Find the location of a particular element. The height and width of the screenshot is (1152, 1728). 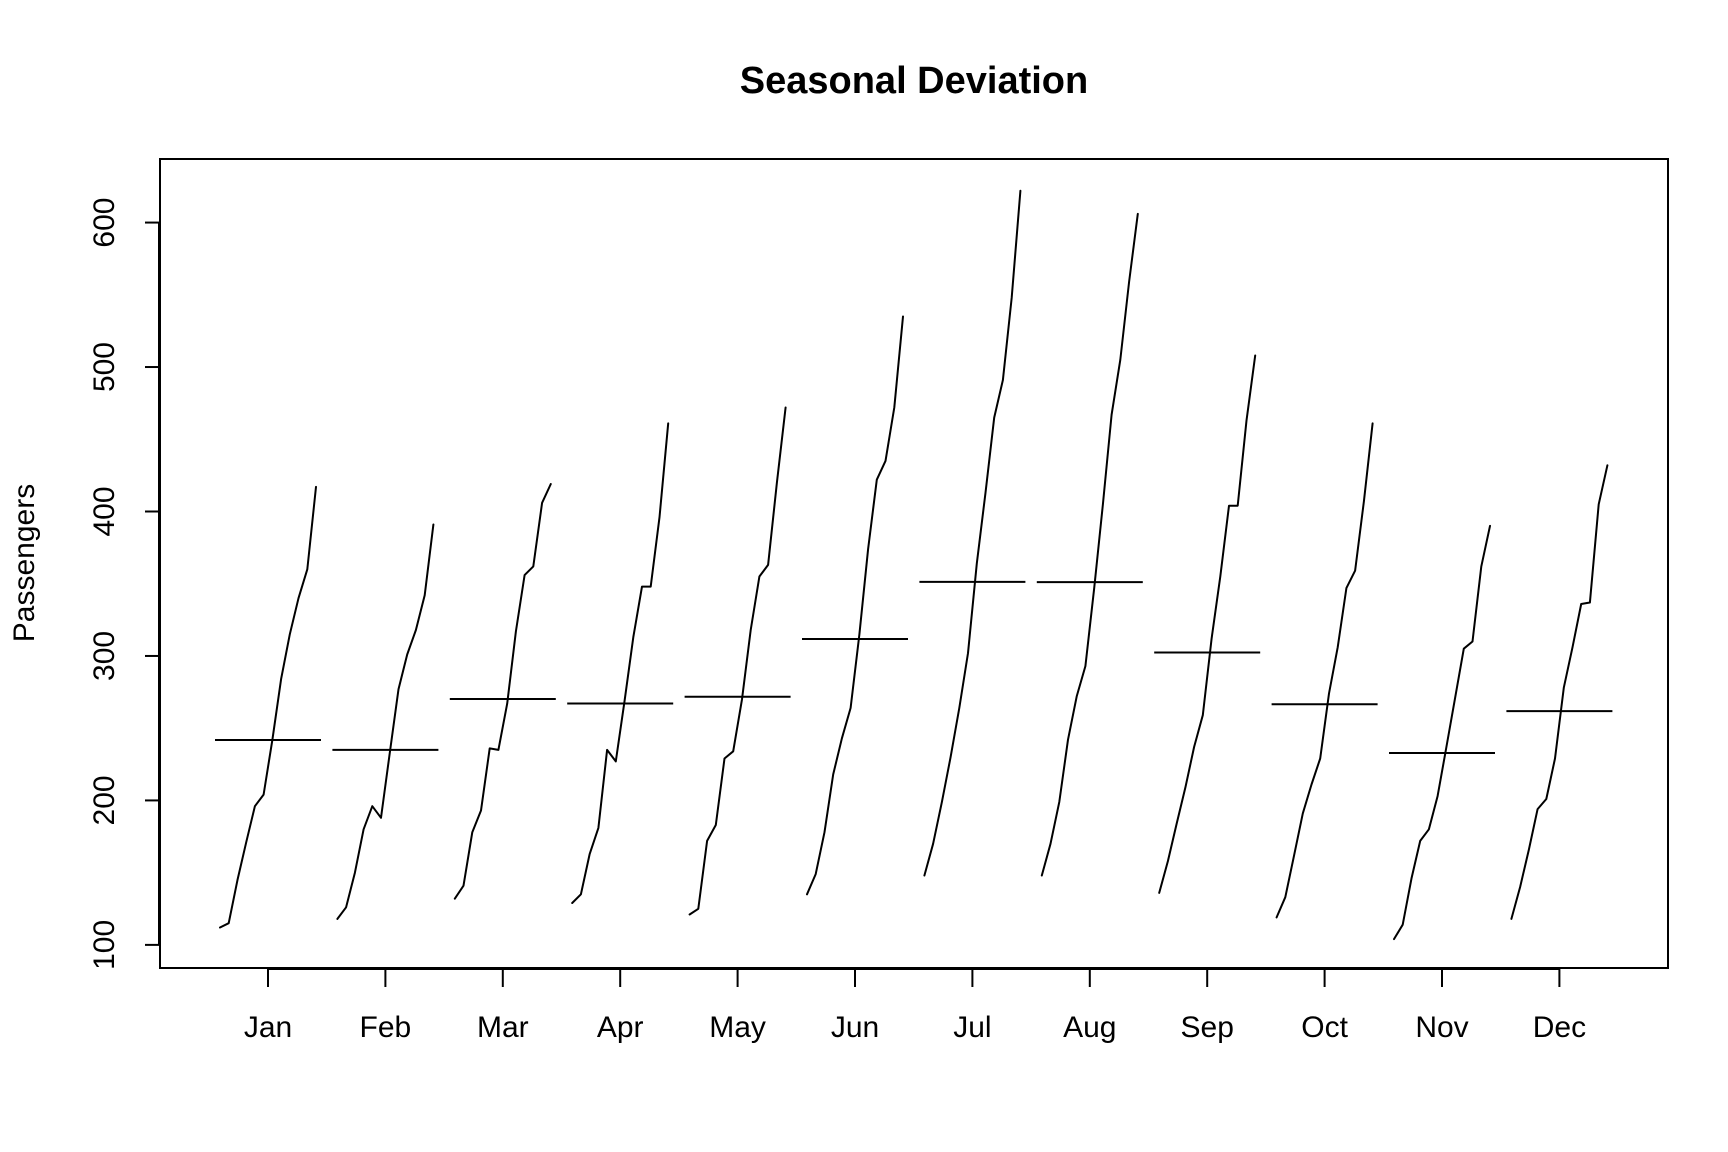

y-axis: 100 200 300 400 500 600 is located at coordinates (124, 584).